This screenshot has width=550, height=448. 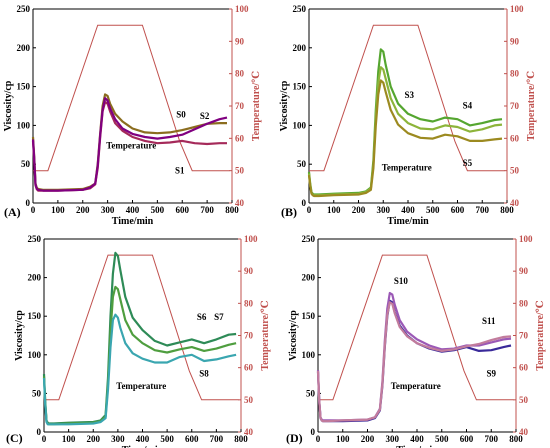 What do you see at coordinates (414, 362) in the screenshot?
I see `series-line-s11` at bounding box center [414, 362].